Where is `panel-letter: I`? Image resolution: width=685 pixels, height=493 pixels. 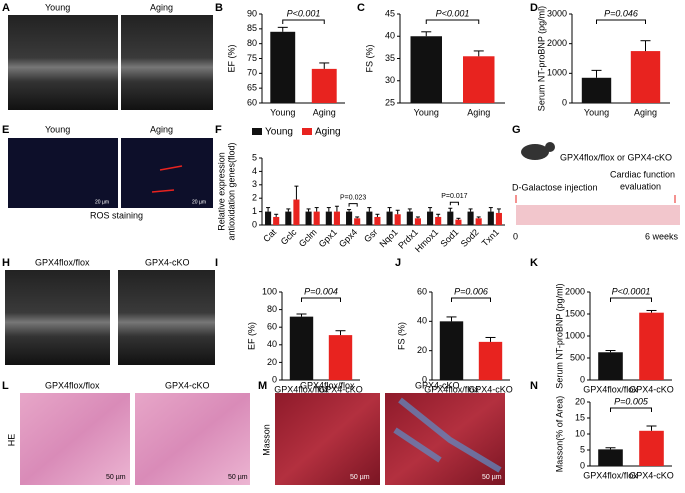 panel-letter: I is located at coordinates (216, 263).